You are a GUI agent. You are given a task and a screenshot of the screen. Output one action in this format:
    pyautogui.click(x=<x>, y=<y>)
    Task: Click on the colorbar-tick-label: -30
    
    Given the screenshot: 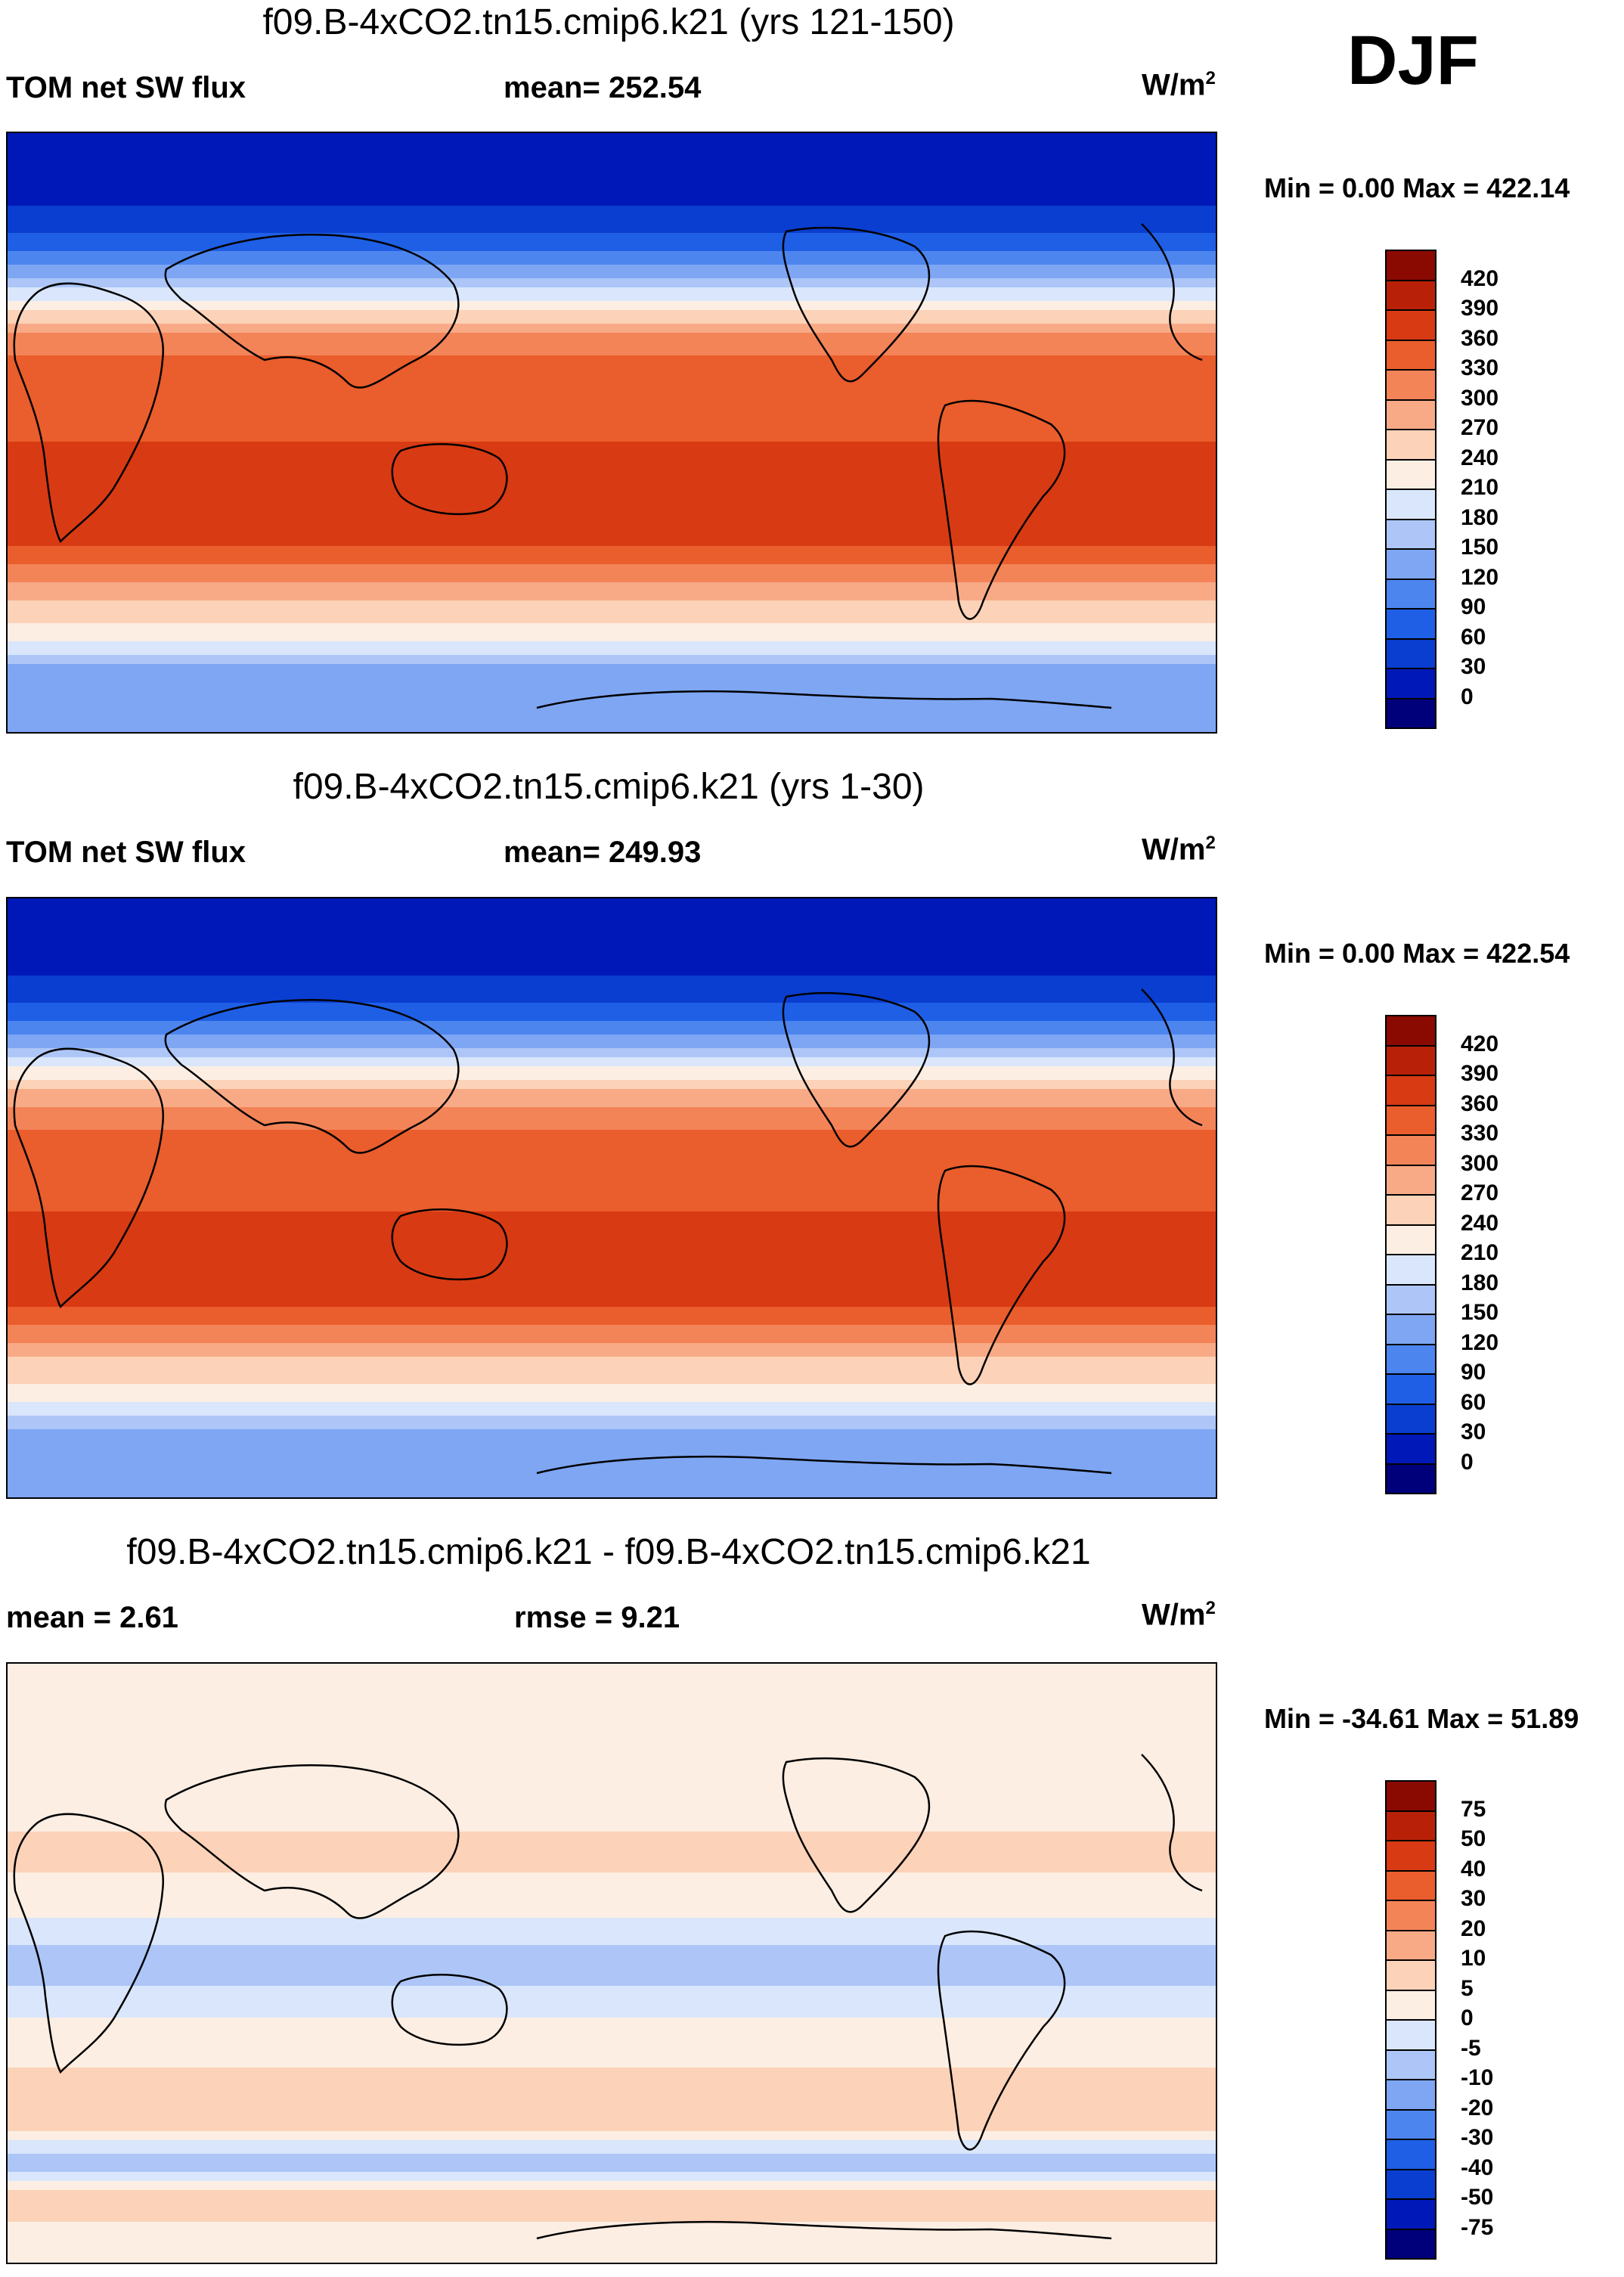 What is the action you would take?
    pyautogui.click(x=1477, y=2137)
    